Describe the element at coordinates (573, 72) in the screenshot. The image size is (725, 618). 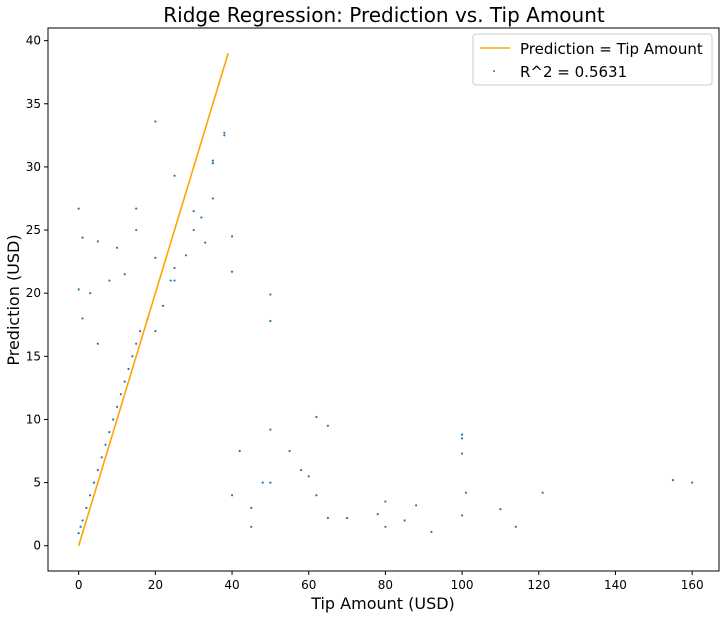
I see `legend-label-scatter: R^2 = 0.5631` at that location.